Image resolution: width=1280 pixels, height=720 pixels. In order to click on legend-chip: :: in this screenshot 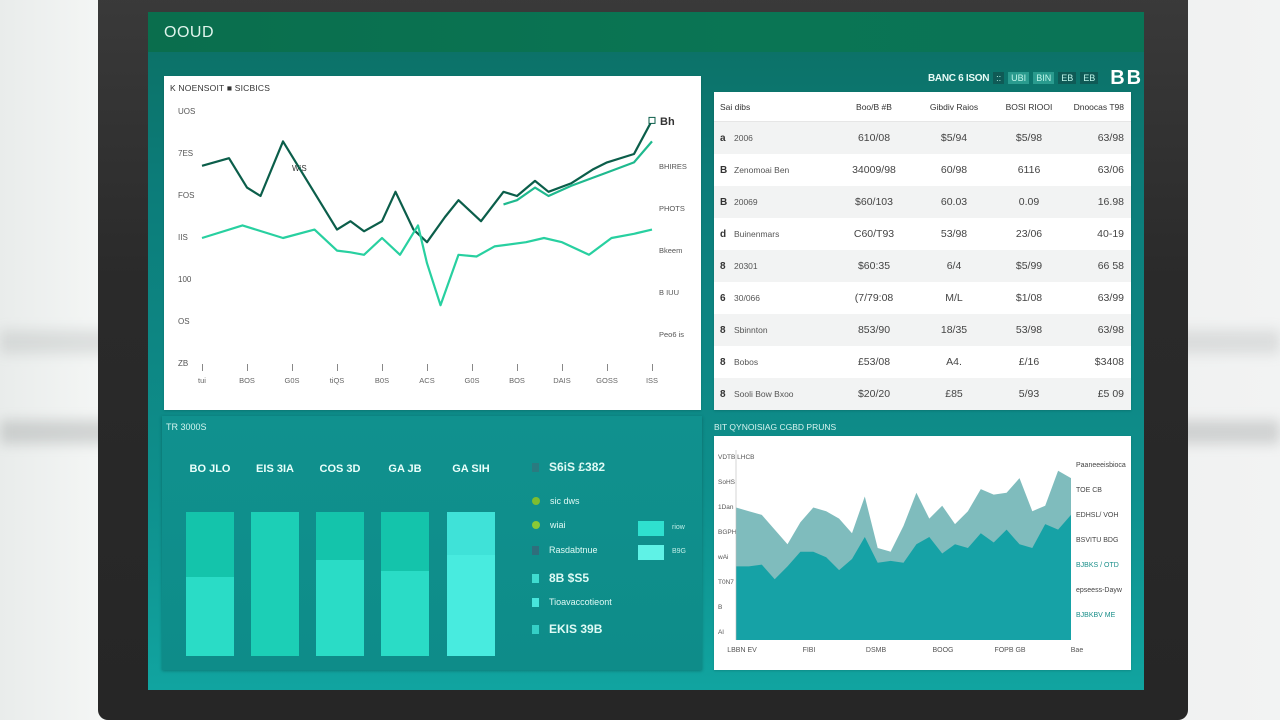, I will do `click(999, 78)`.